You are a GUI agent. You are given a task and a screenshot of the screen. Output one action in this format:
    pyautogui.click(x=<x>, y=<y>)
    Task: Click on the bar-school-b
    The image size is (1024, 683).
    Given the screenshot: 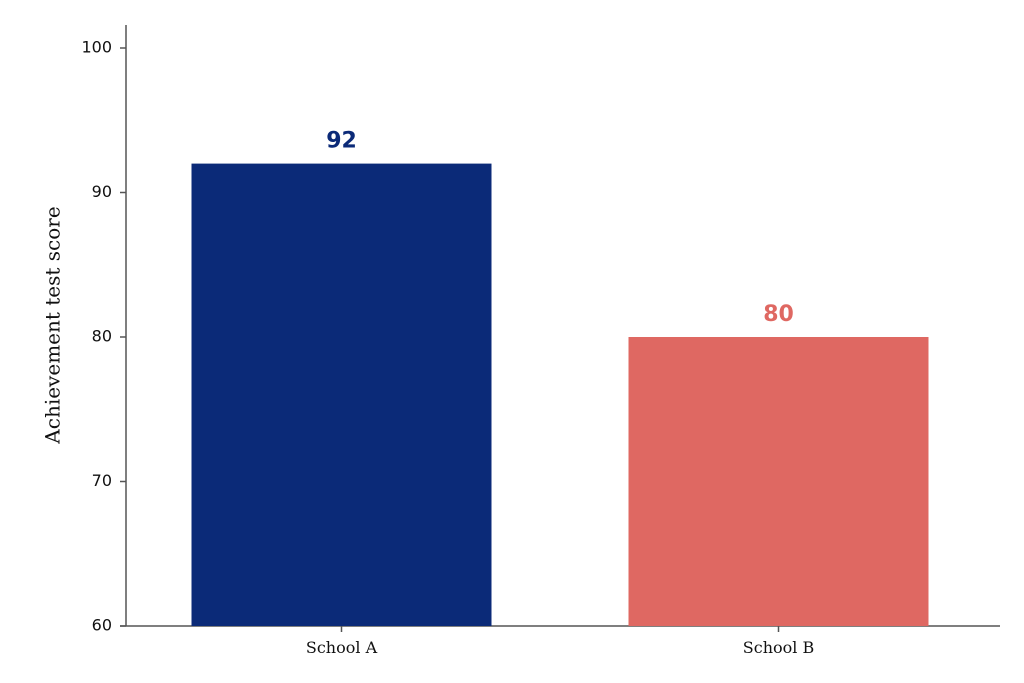 What is the action you would take?
    pyautogui.click(x=778, y=481)
    